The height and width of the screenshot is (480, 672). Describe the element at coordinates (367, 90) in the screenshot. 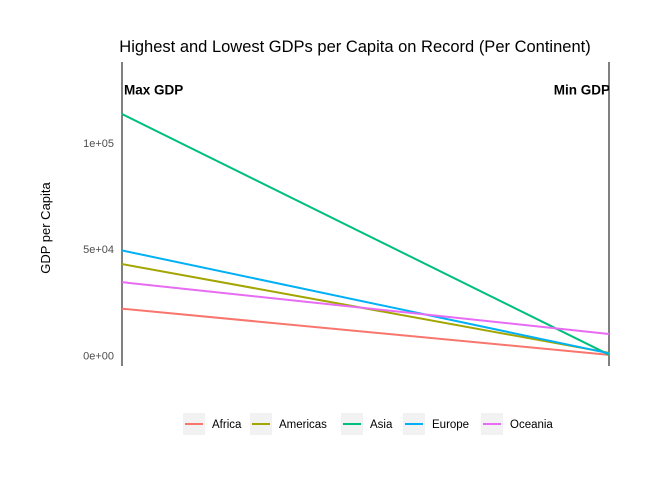

I see `annotations: Max GDP Min GDP` at that location.